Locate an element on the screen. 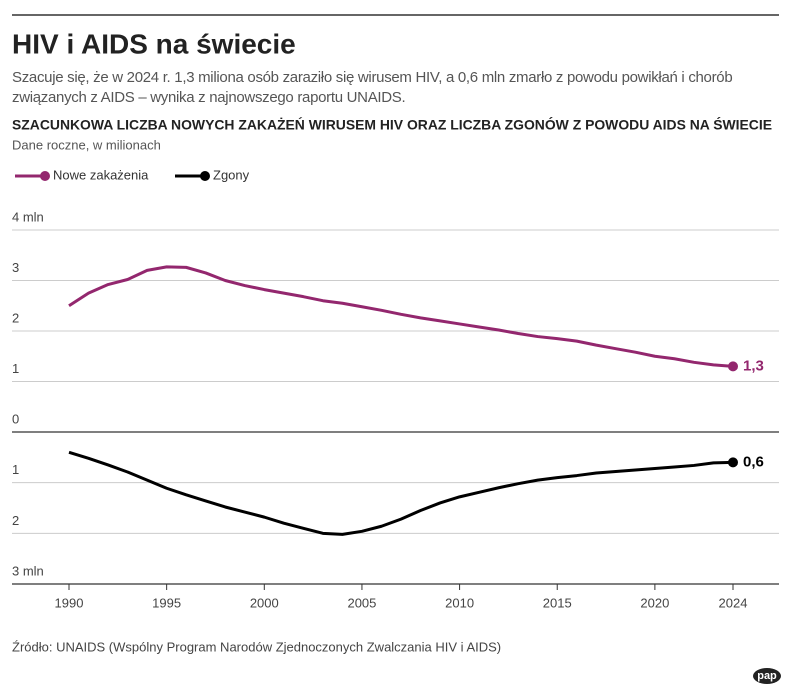  title: HIV i AIDS na świecie is located at coordinates (154, 43).